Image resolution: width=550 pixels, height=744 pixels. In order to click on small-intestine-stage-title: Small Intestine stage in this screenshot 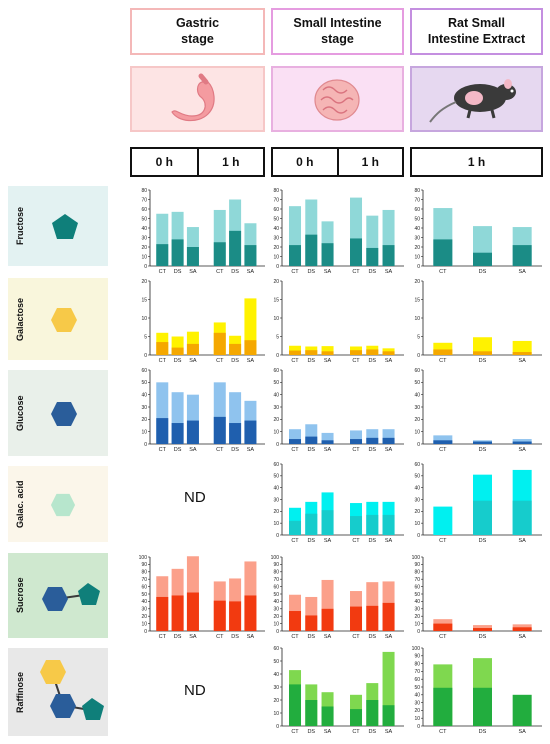, I will do `click(337, 30)`.